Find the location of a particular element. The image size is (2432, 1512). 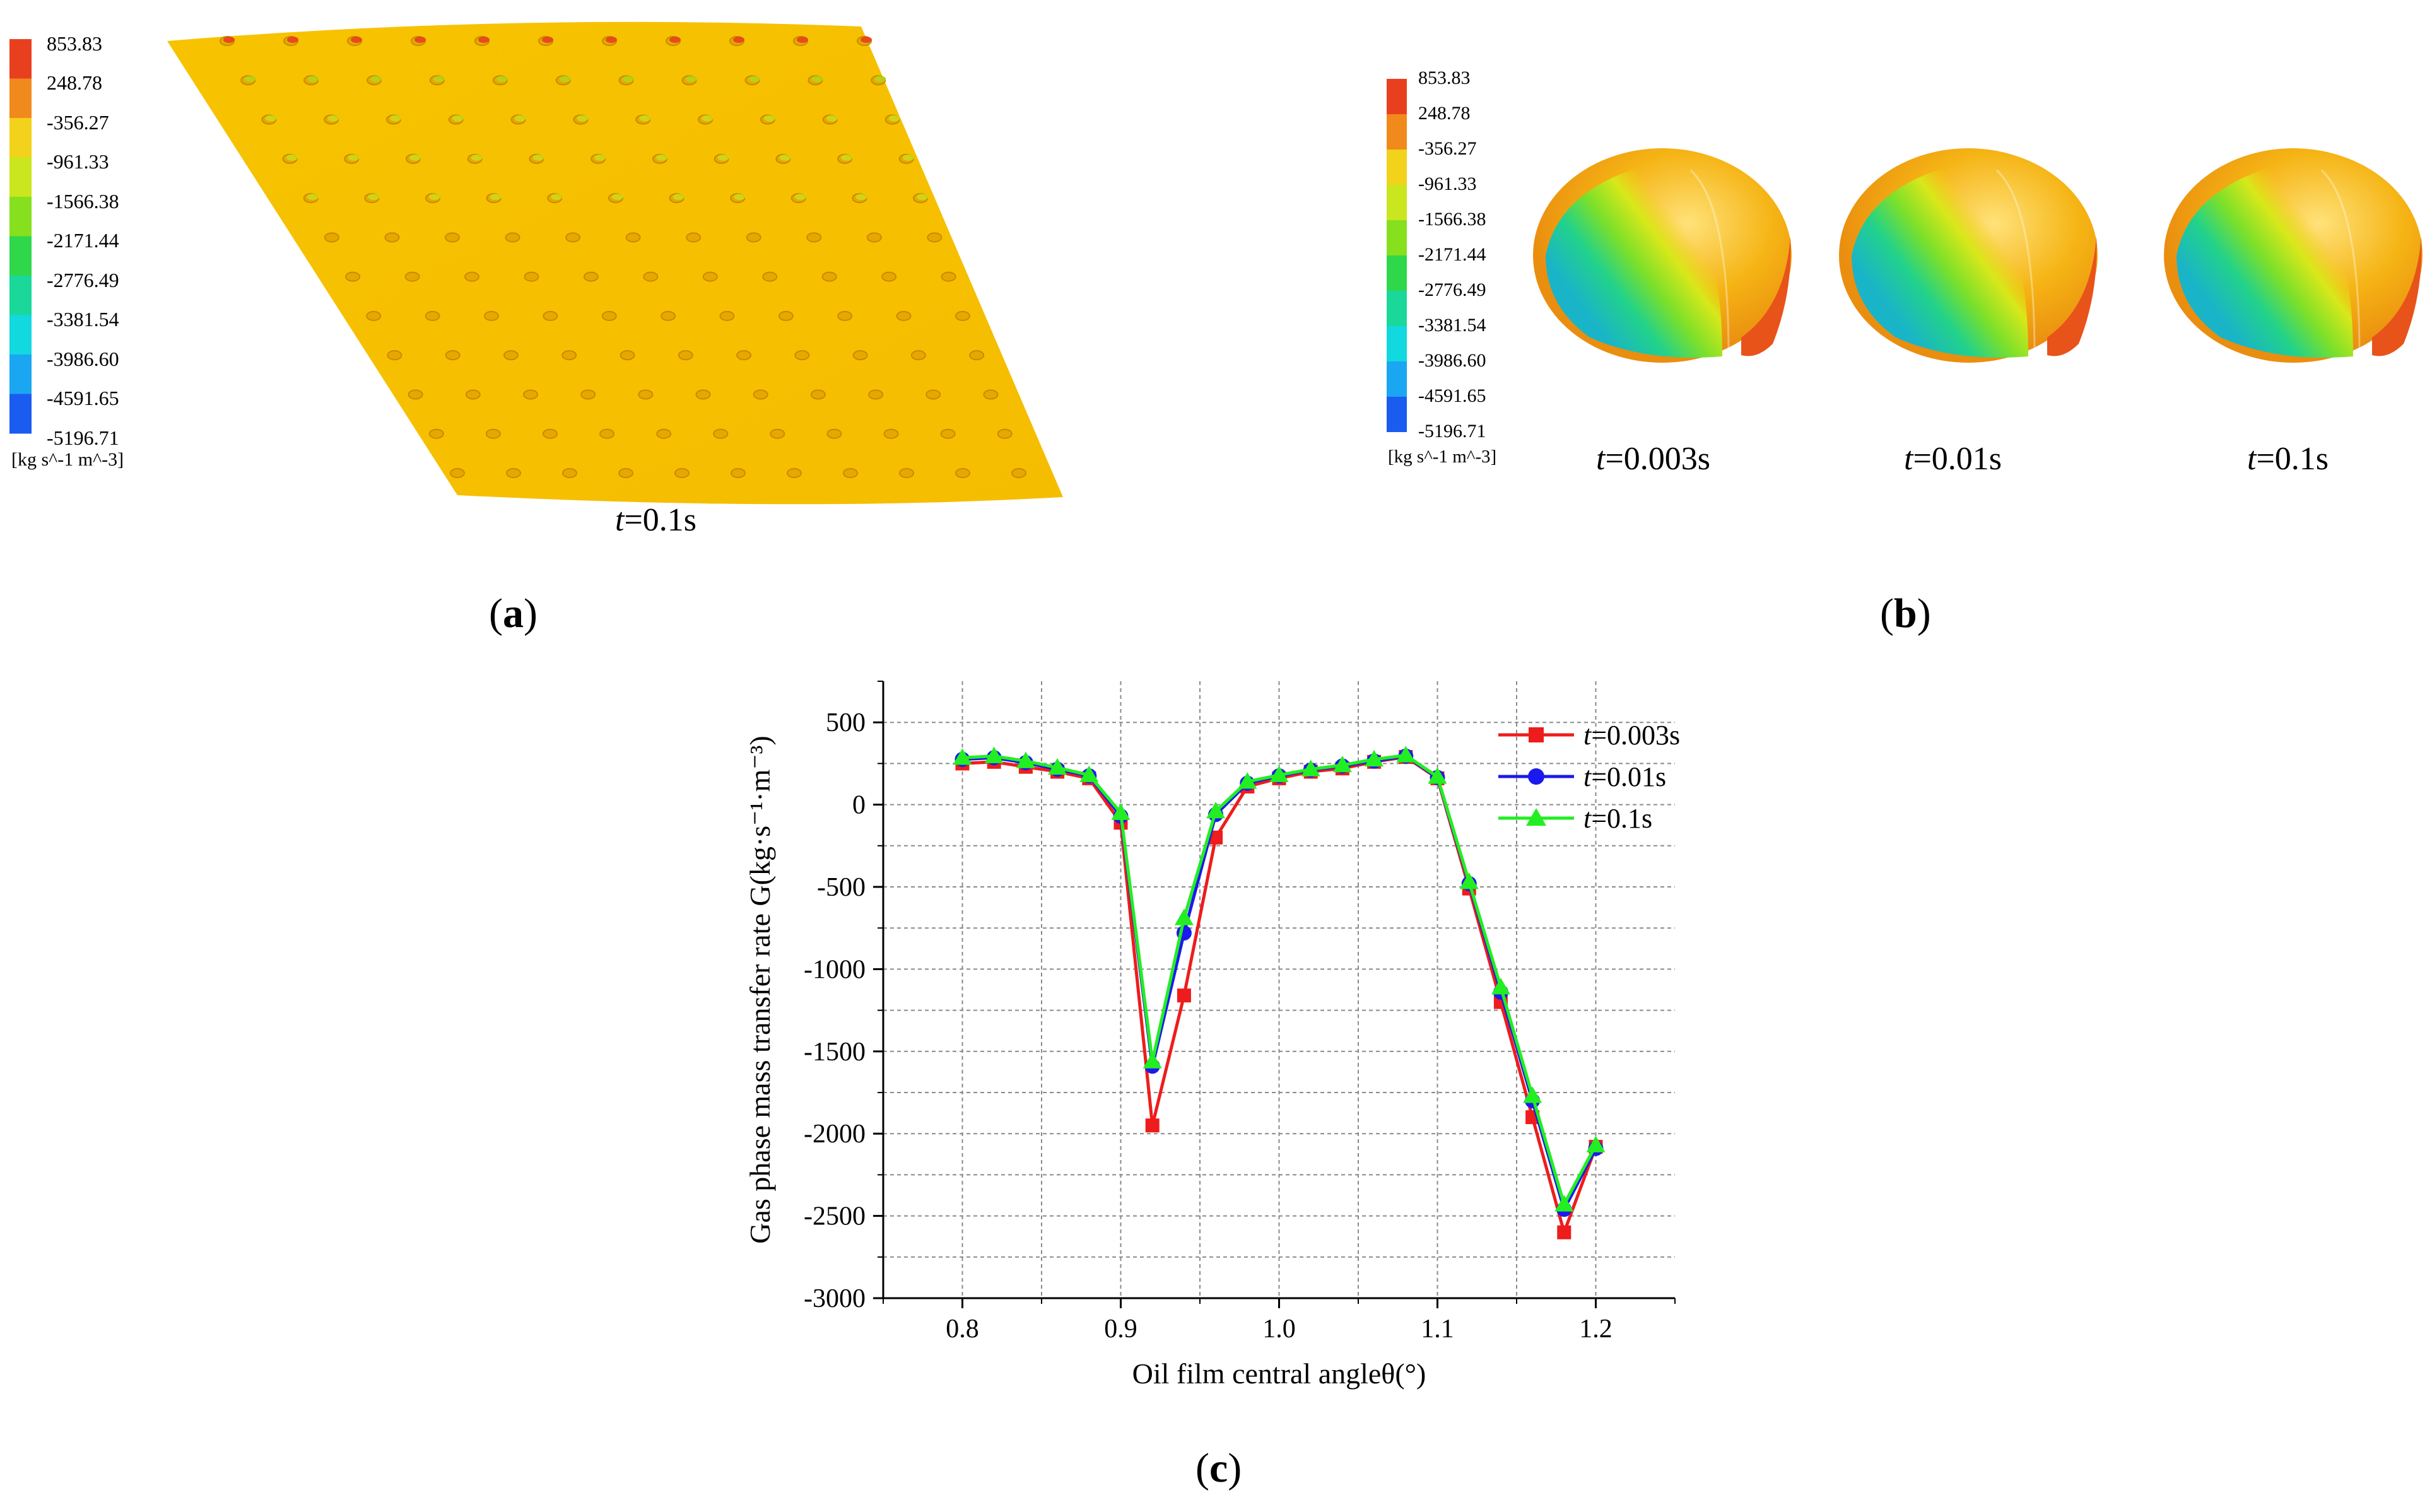

legend-label: t=0.01s is located at coordinates (1624, 776).